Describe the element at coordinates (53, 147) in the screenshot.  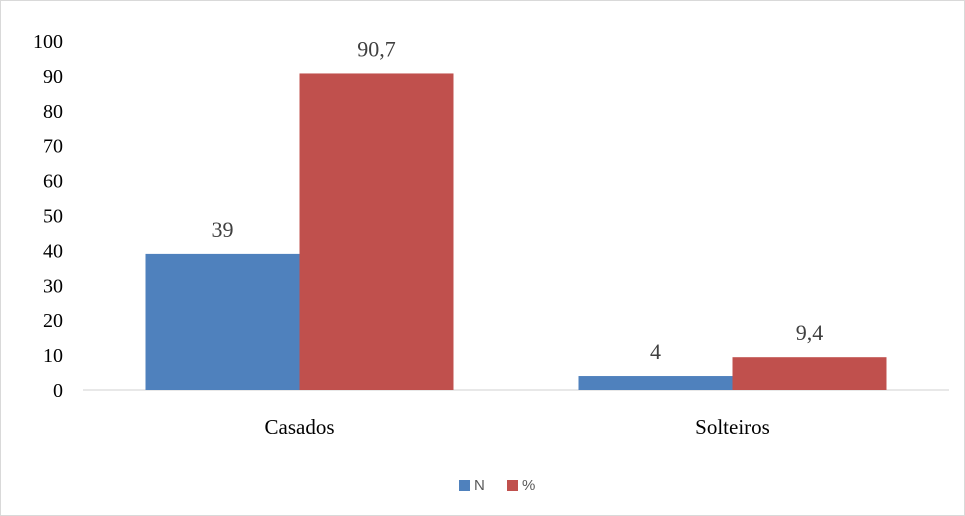
I see `y-tick-label: 70` at that location.